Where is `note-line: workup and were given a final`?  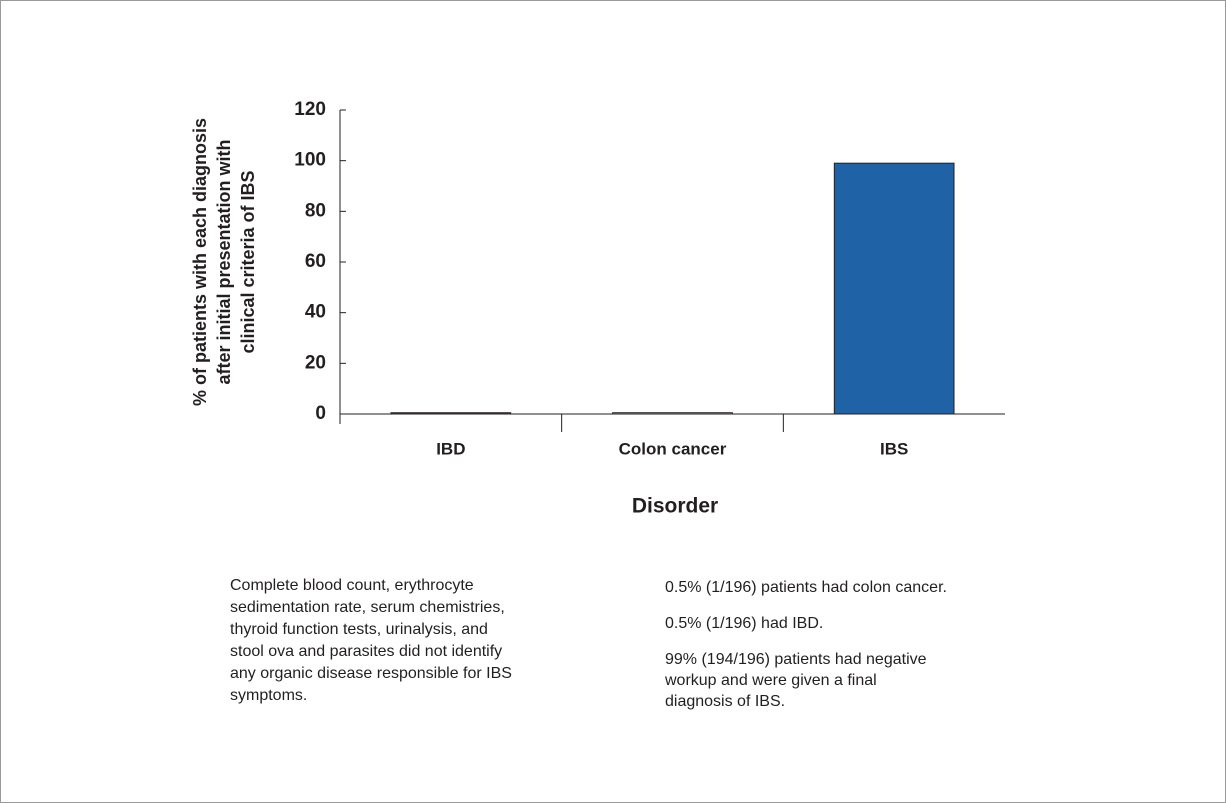 note-line: workup and were given a final is located at coordinates (770, 680).